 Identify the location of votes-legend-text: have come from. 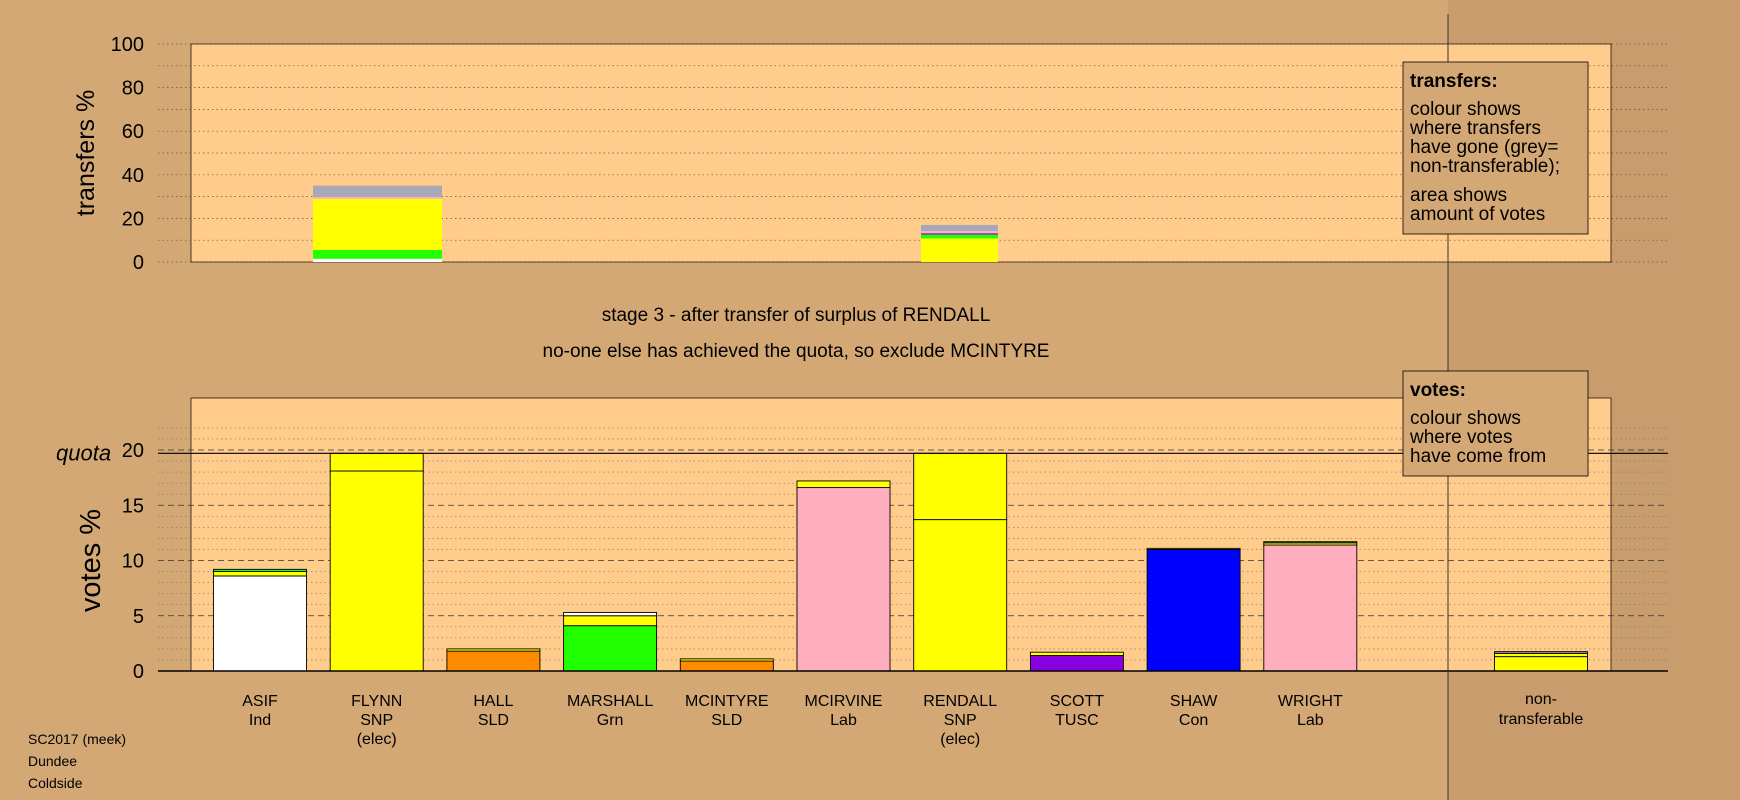
(1478, 456).